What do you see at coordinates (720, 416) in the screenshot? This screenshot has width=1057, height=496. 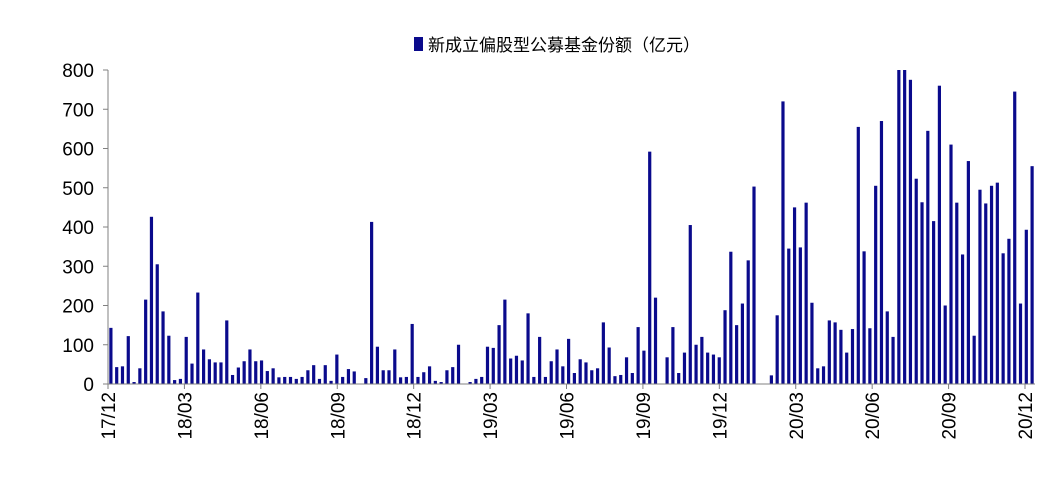 I see `x-tick-label: 19/12` at bounding box center [720, 416].